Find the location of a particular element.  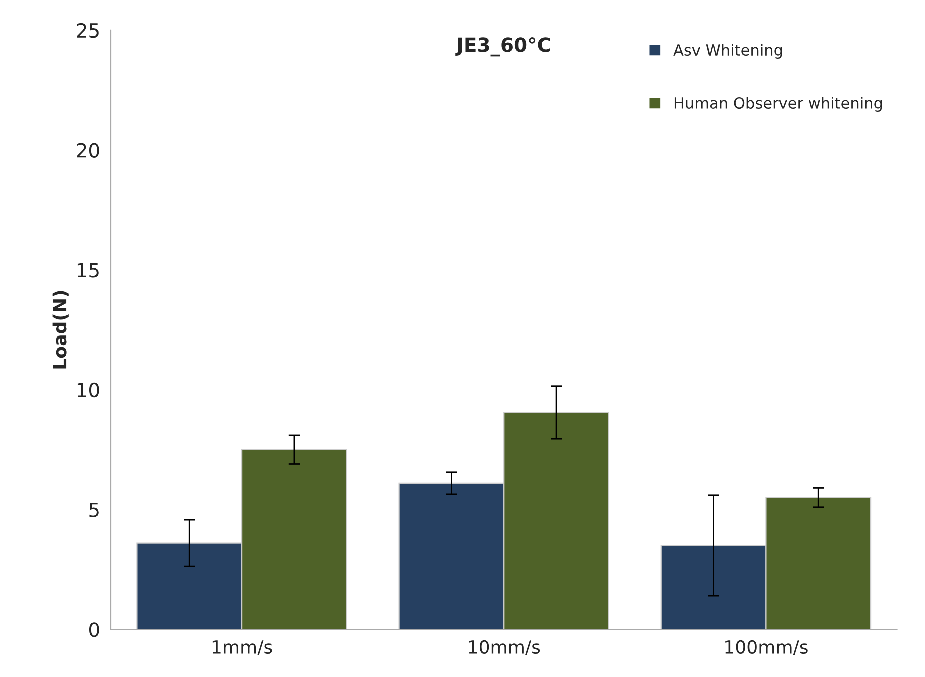

chart-title: JE3_60°C is located at coordinates (503, 47).